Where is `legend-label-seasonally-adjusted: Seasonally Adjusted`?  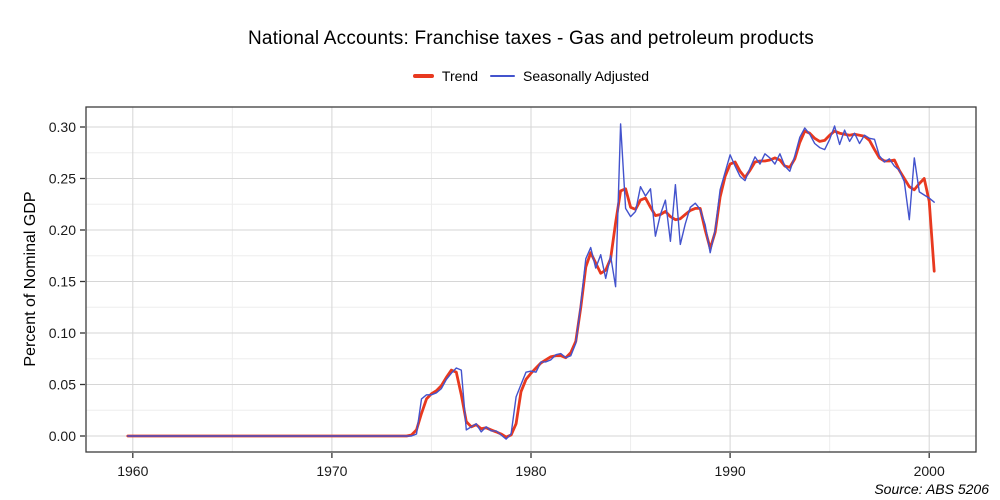
legend-label-seasonally-adjusted: Seasonally Adjusted is located at coordinates (586, 76).